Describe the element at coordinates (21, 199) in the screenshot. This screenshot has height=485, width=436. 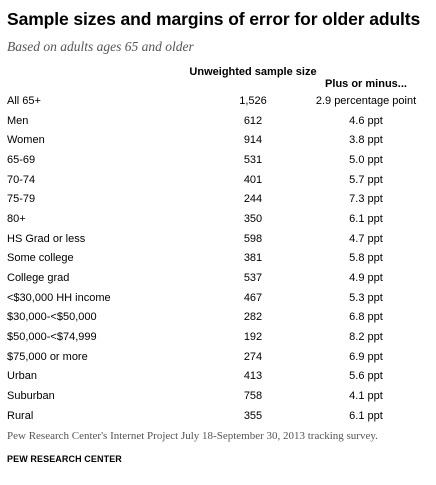
I see `row-label: 75-79` at that location.